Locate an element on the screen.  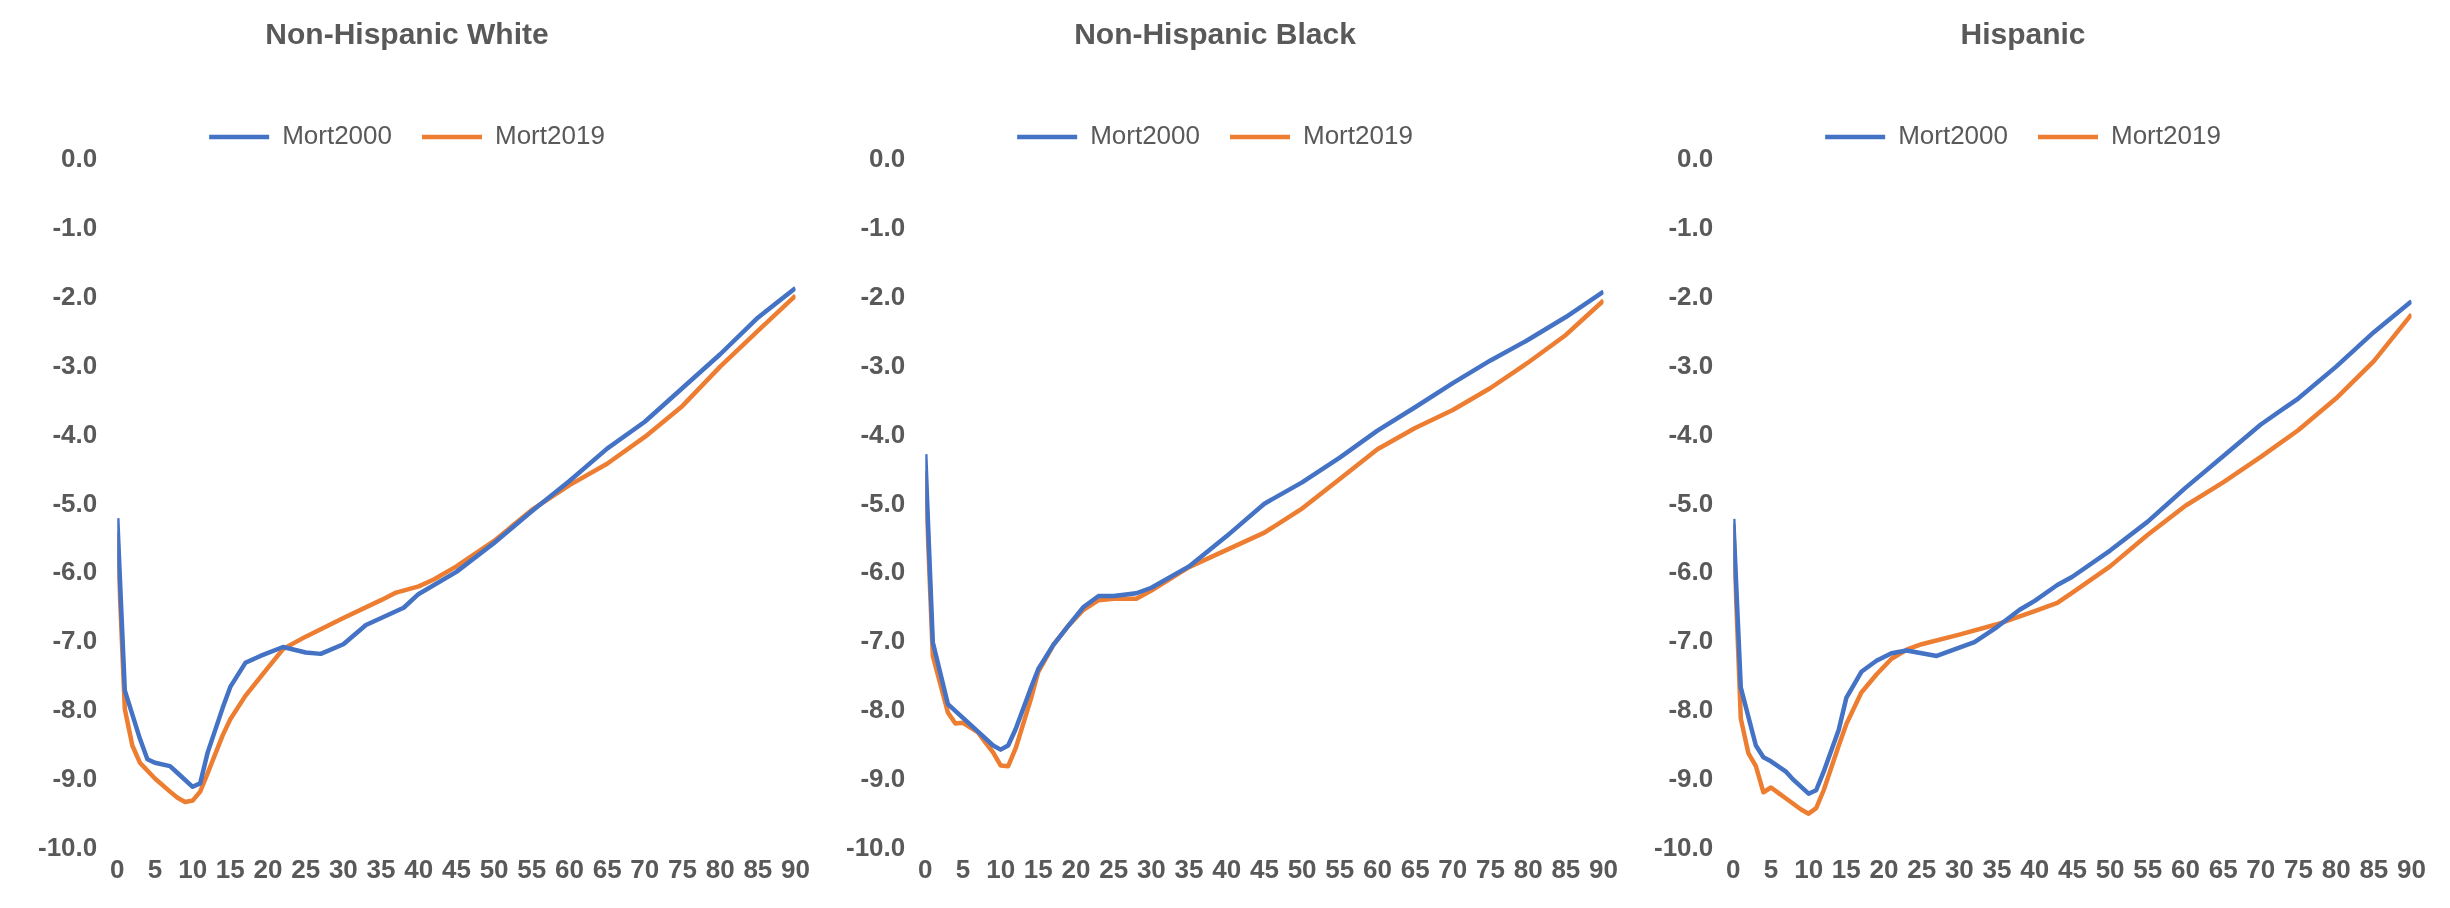
chart-title: Non-Hispanic Black is located at coordinates (1215, 34).